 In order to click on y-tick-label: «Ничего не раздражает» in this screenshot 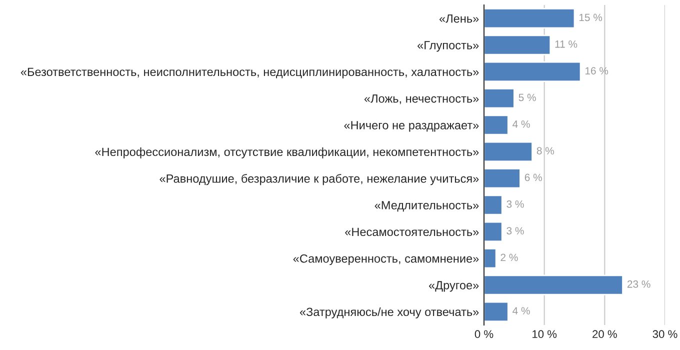, I will do `click(411, 126)`.